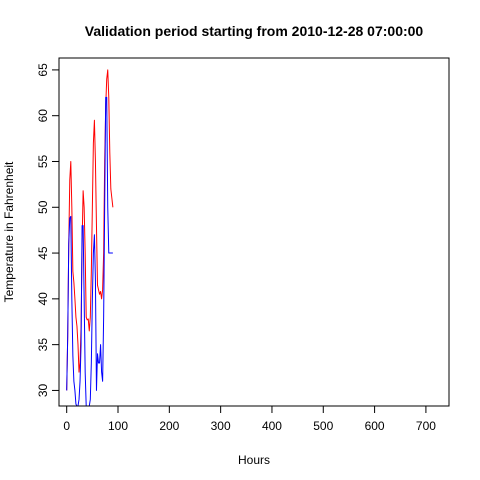  Describe the element at coordinates (254, 460) in the screenshot. I see `x-axis-label: Hours` at that location.